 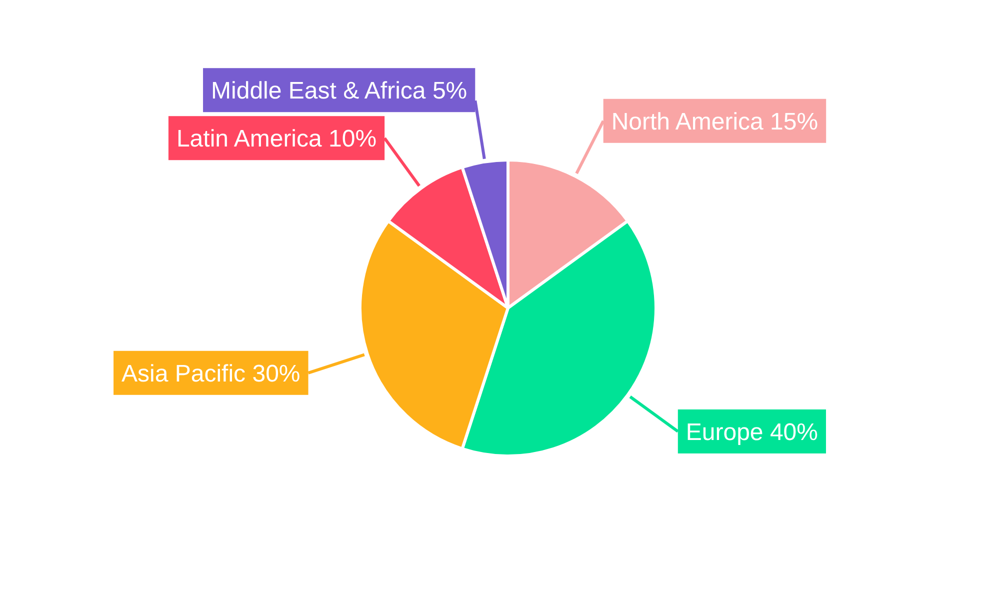 I want to click on slice-label: North America 15%, so click(x=714, y=122).